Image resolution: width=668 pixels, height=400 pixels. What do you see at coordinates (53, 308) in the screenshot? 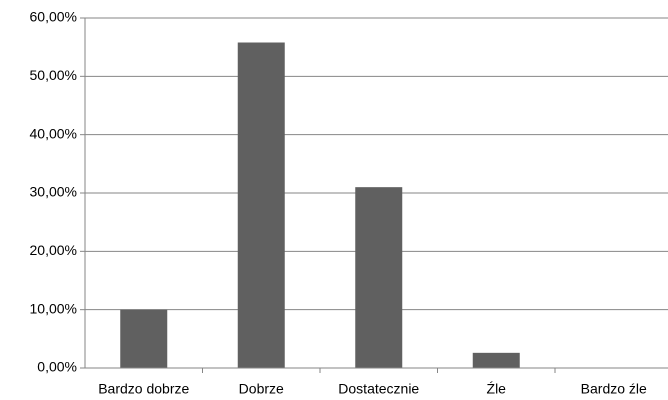
I see `y-tick-label: 10,00%` at bounding box center [53, 308].